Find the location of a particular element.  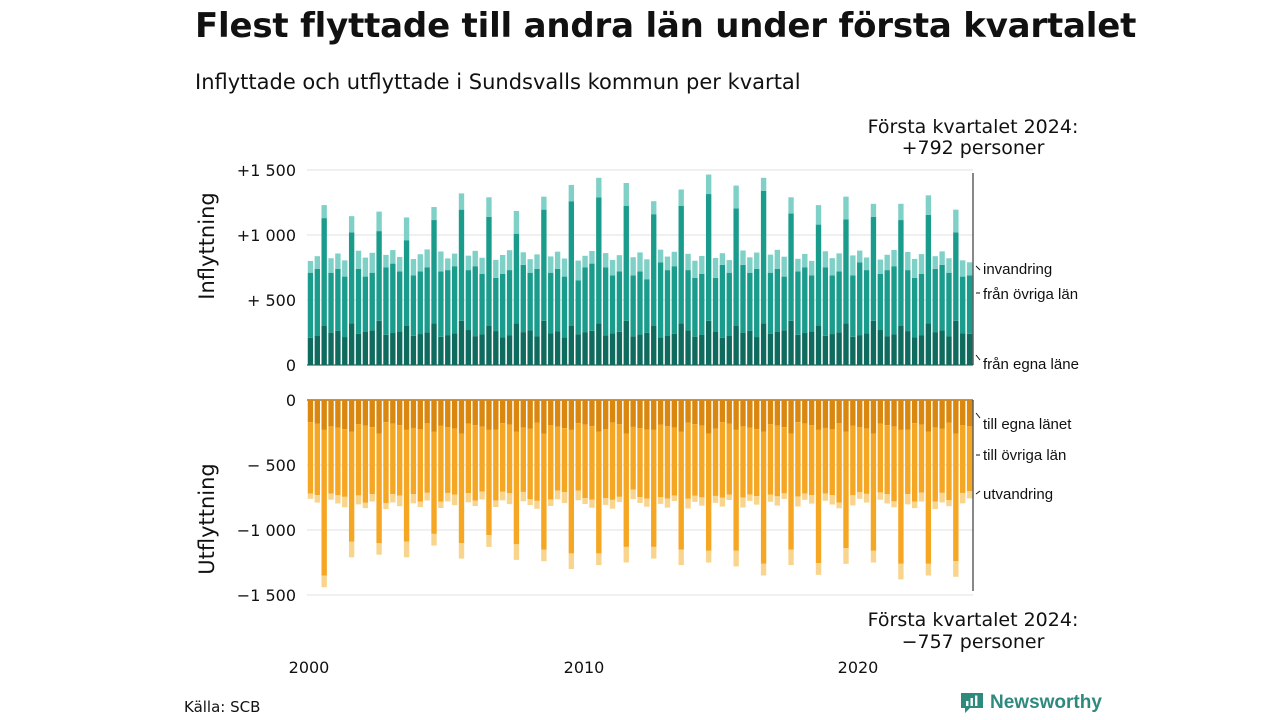

legend-tick-ut-egna is located at coordinates (978, 415).